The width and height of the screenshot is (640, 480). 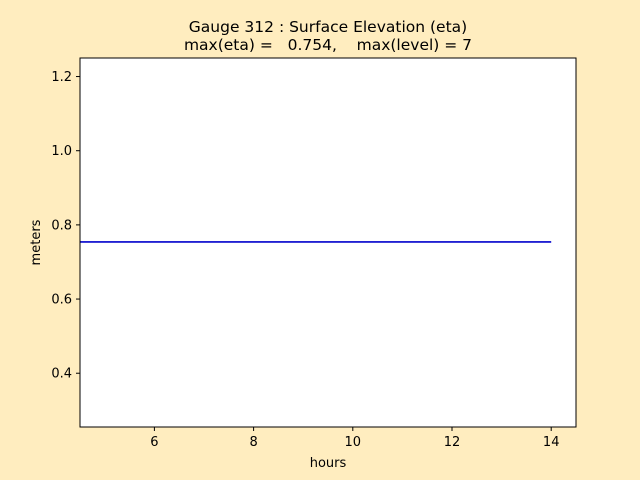 I want to click on y-axis-label: meters, so click(x=36, y=242).